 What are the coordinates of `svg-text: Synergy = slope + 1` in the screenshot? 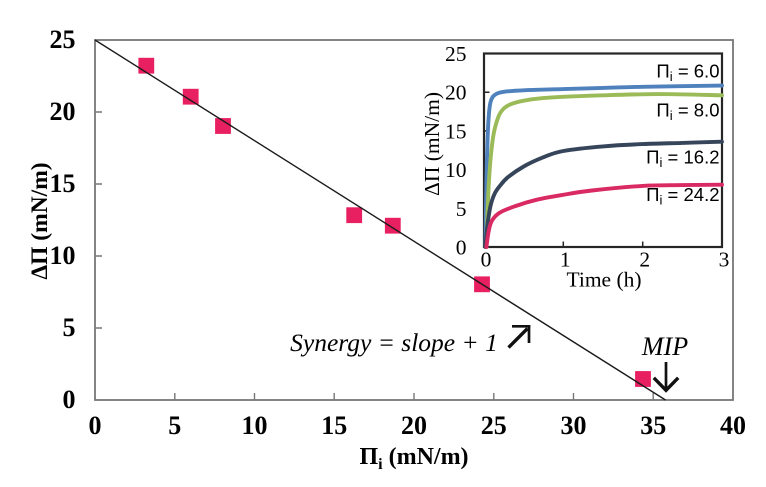 It's located at (394, 342).